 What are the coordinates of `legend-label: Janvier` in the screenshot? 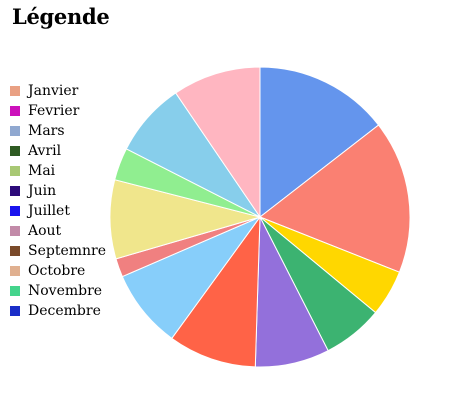 It's located at (53, 91).